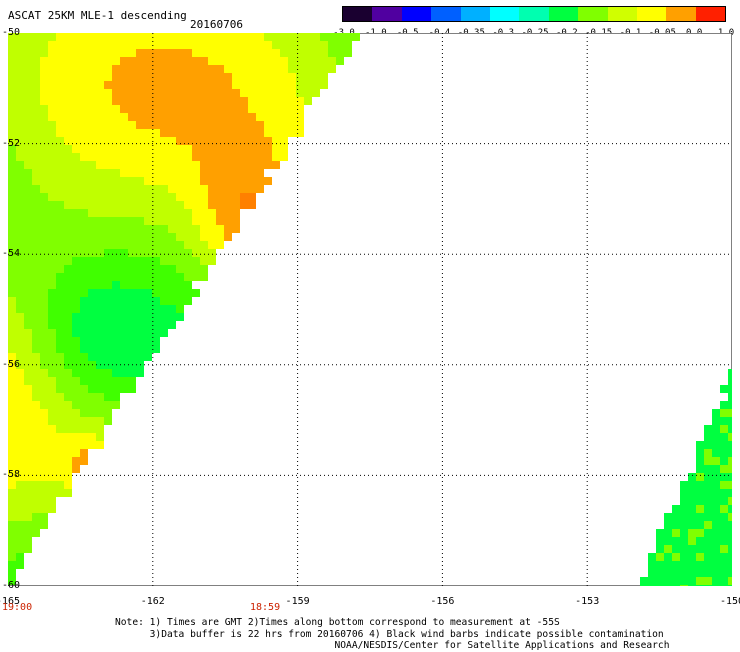  Describe the element at coordinates (534, 14) in the screenshot. I see `colorbar-segment` at that location.